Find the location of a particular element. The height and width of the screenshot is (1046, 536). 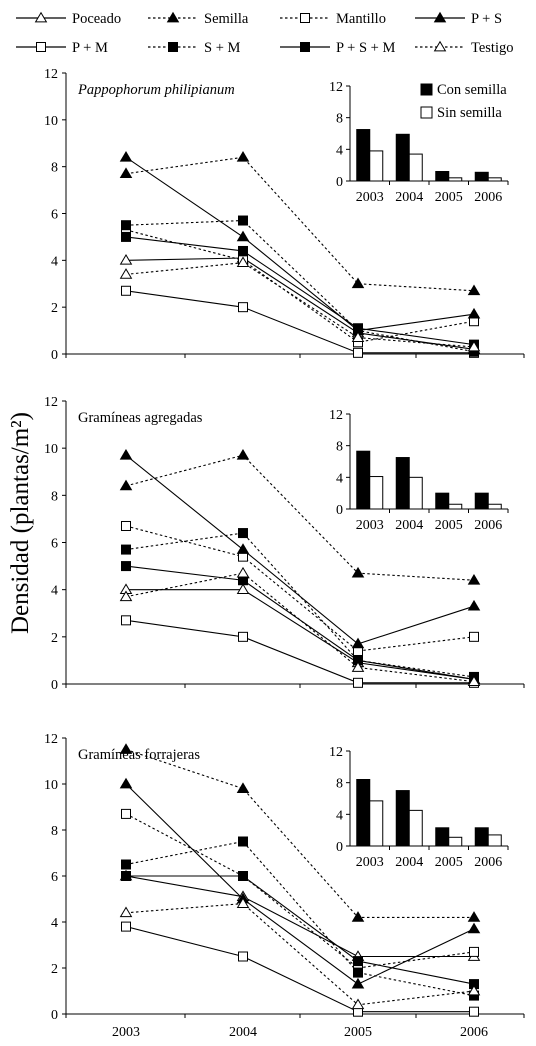

legend-entry-4: P + S is located at coordinates (458, 19).